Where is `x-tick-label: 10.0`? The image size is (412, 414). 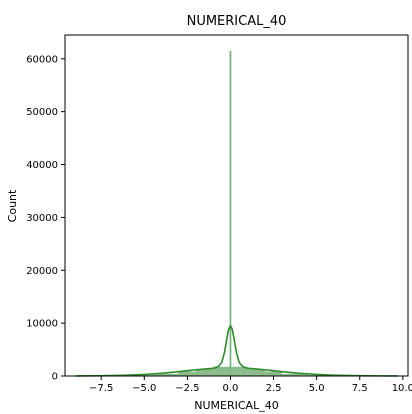
x-tick-label: 10.0 is located at coordinates (402, 388).